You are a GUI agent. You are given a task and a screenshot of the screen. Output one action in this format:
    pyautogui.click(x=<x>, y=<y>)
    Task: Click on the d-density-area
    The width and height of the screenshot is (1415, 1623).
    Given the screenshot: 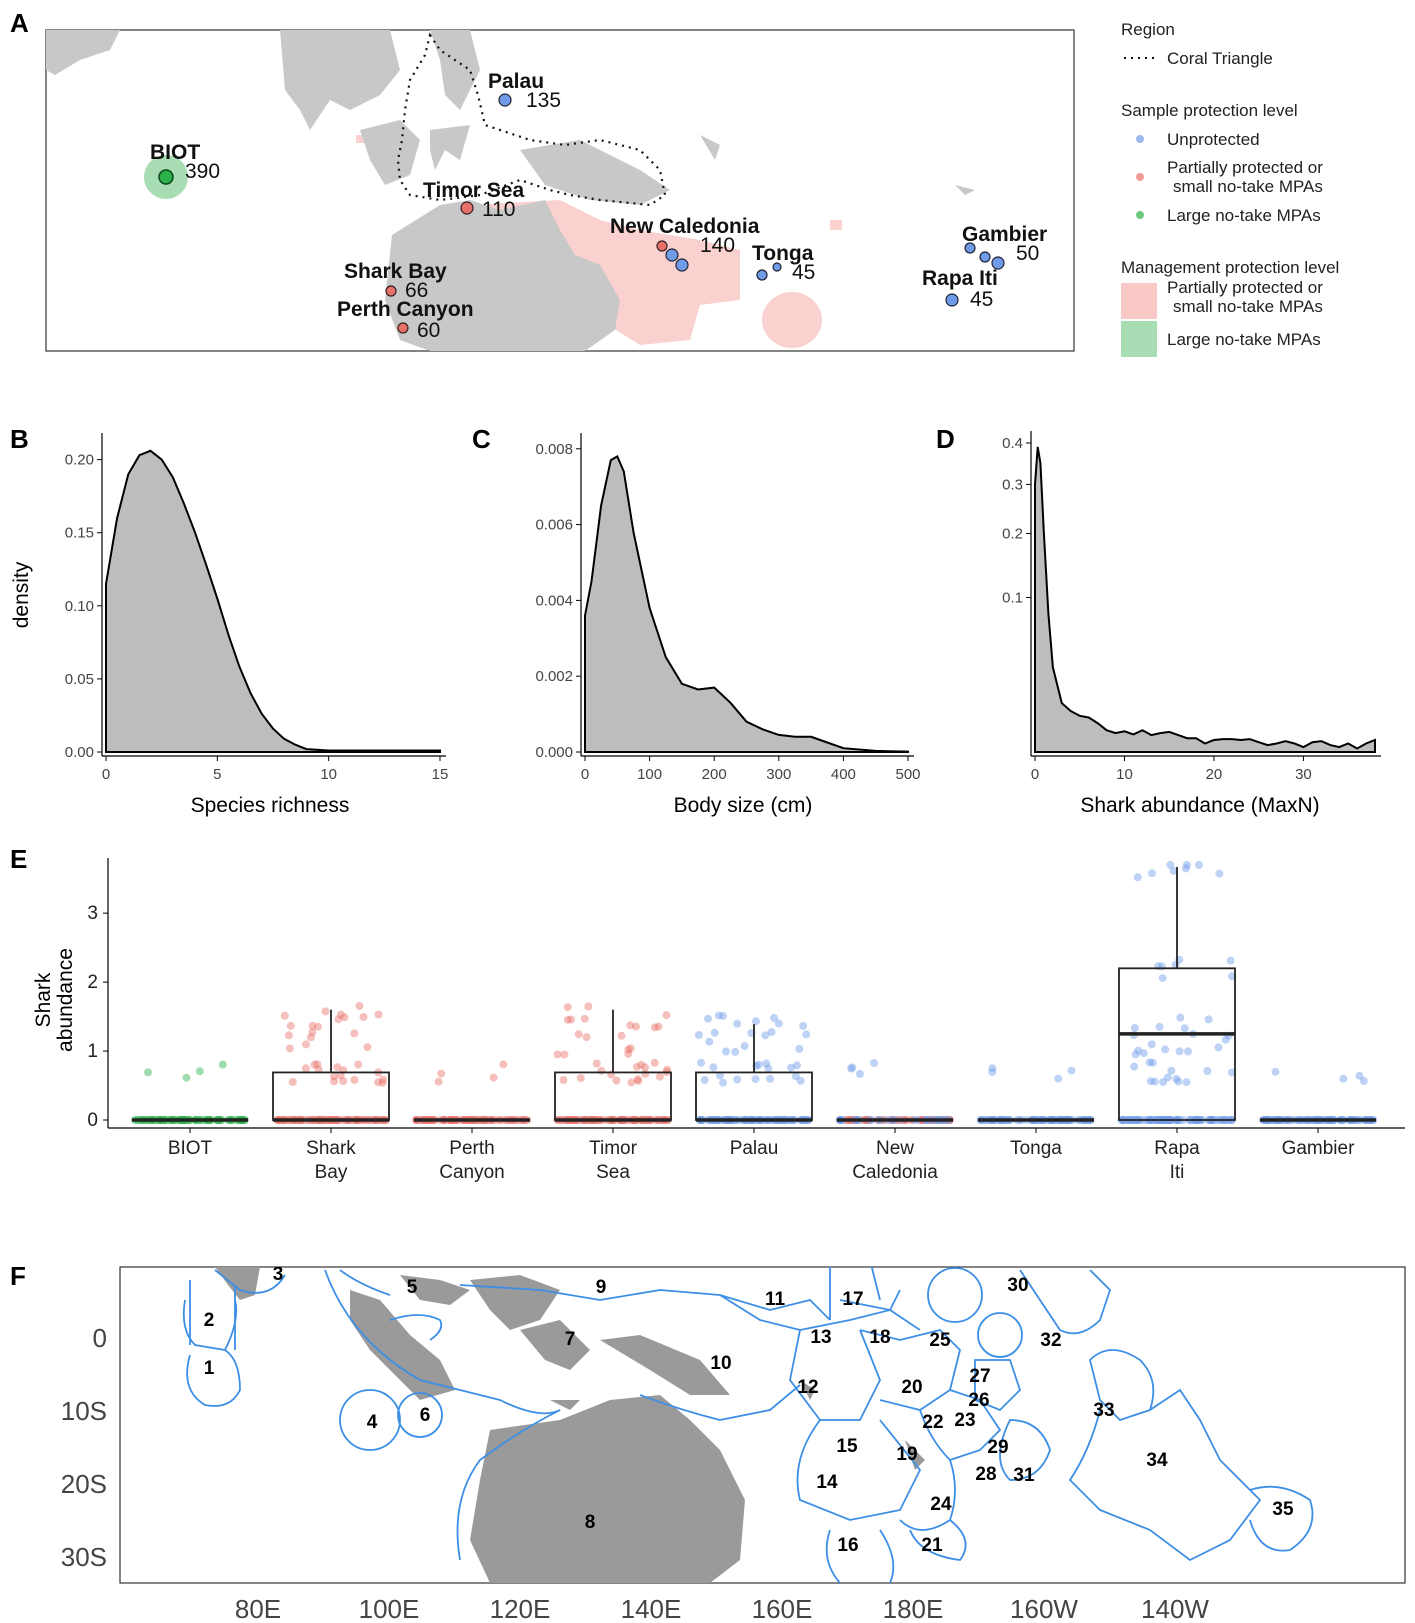 What is the action you would take?
    pyautogui.click(x=1205, y=599)
    